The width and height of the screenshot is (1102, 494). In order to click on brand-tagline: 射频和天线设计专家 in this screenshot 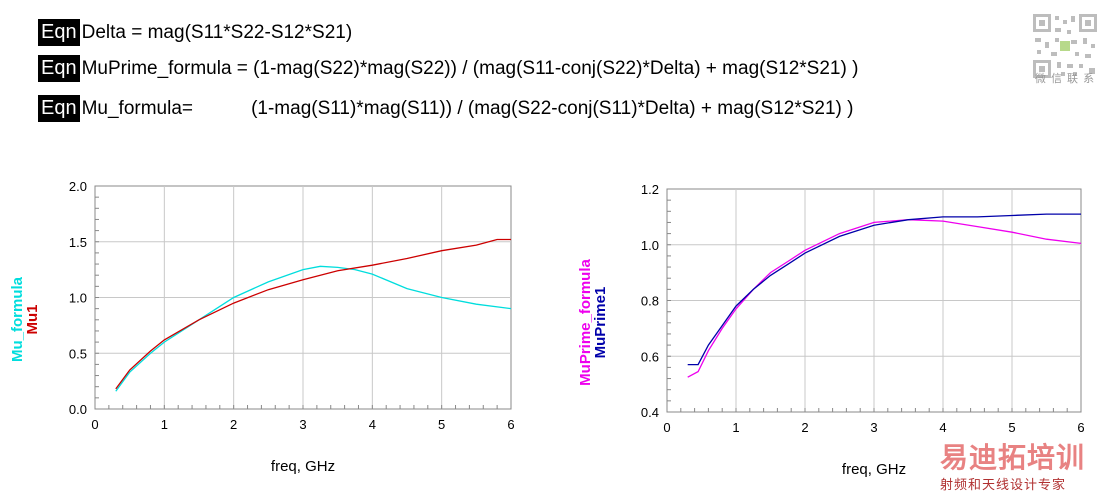, I will do `click(1003, 484)`.